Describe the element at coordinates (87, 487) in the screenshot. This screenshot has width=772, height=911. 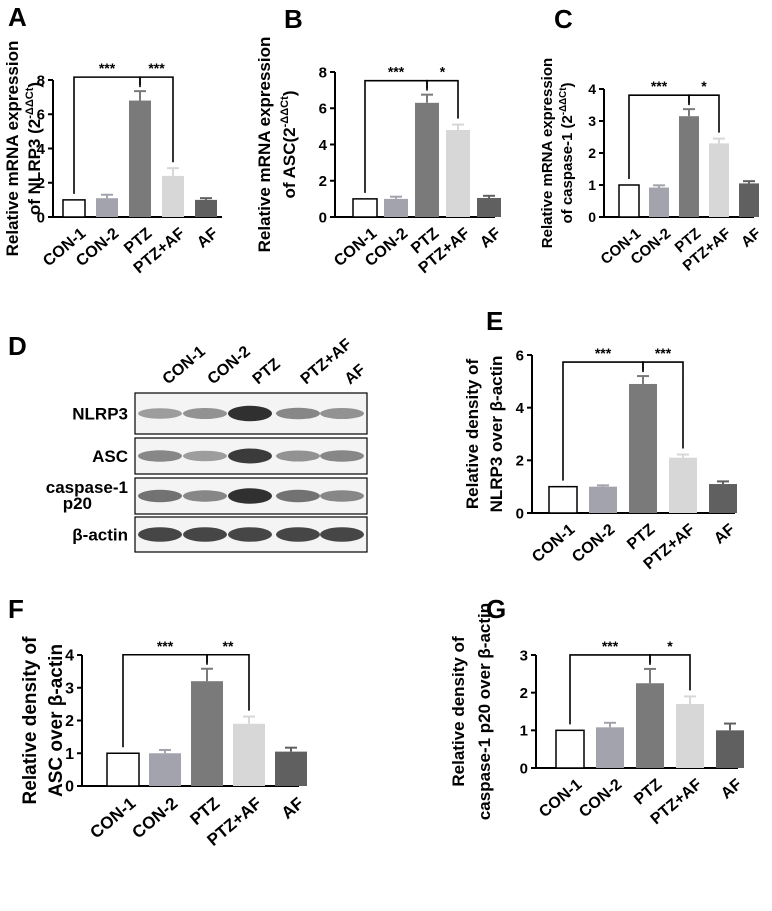
I see `blot-row-label: caspase-1` at that location.